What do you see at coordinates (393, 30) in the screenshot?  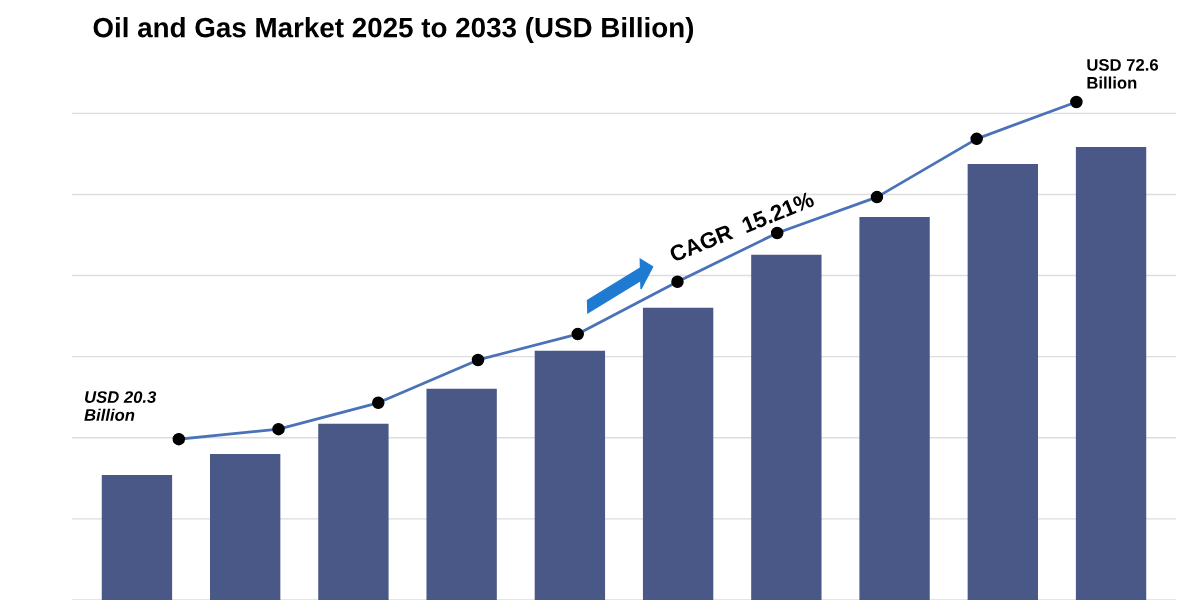 I see `chart-title: Oil and Gas Market 2025 to 2033 (USD Billion)` at bounding box center [393, 30].